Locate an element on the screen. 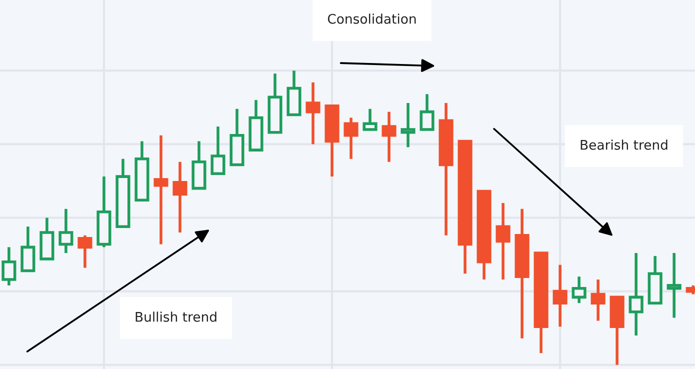 The width and height of the screenshot is (695, 369). annotation: Bearish trend is located at coordinates (624, 145).